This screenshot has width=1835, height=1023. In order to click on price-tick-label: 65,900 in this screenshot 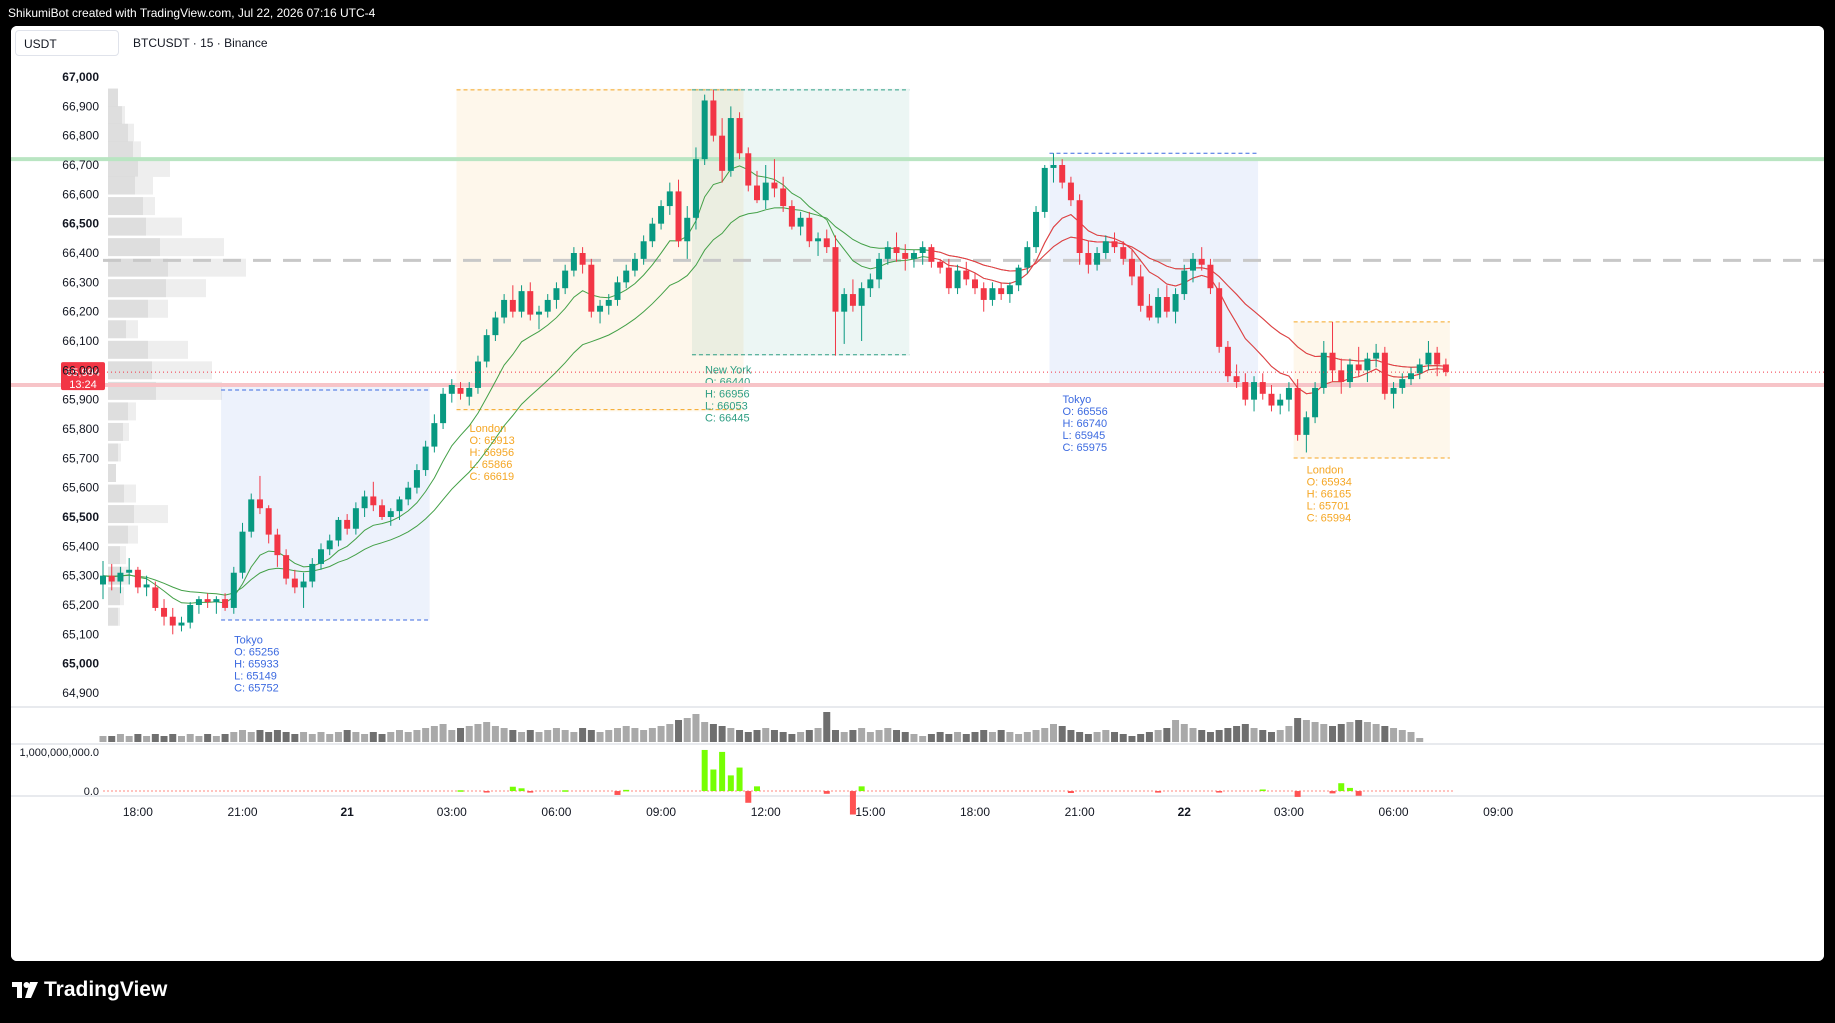, I will do `click(80, 400)`.